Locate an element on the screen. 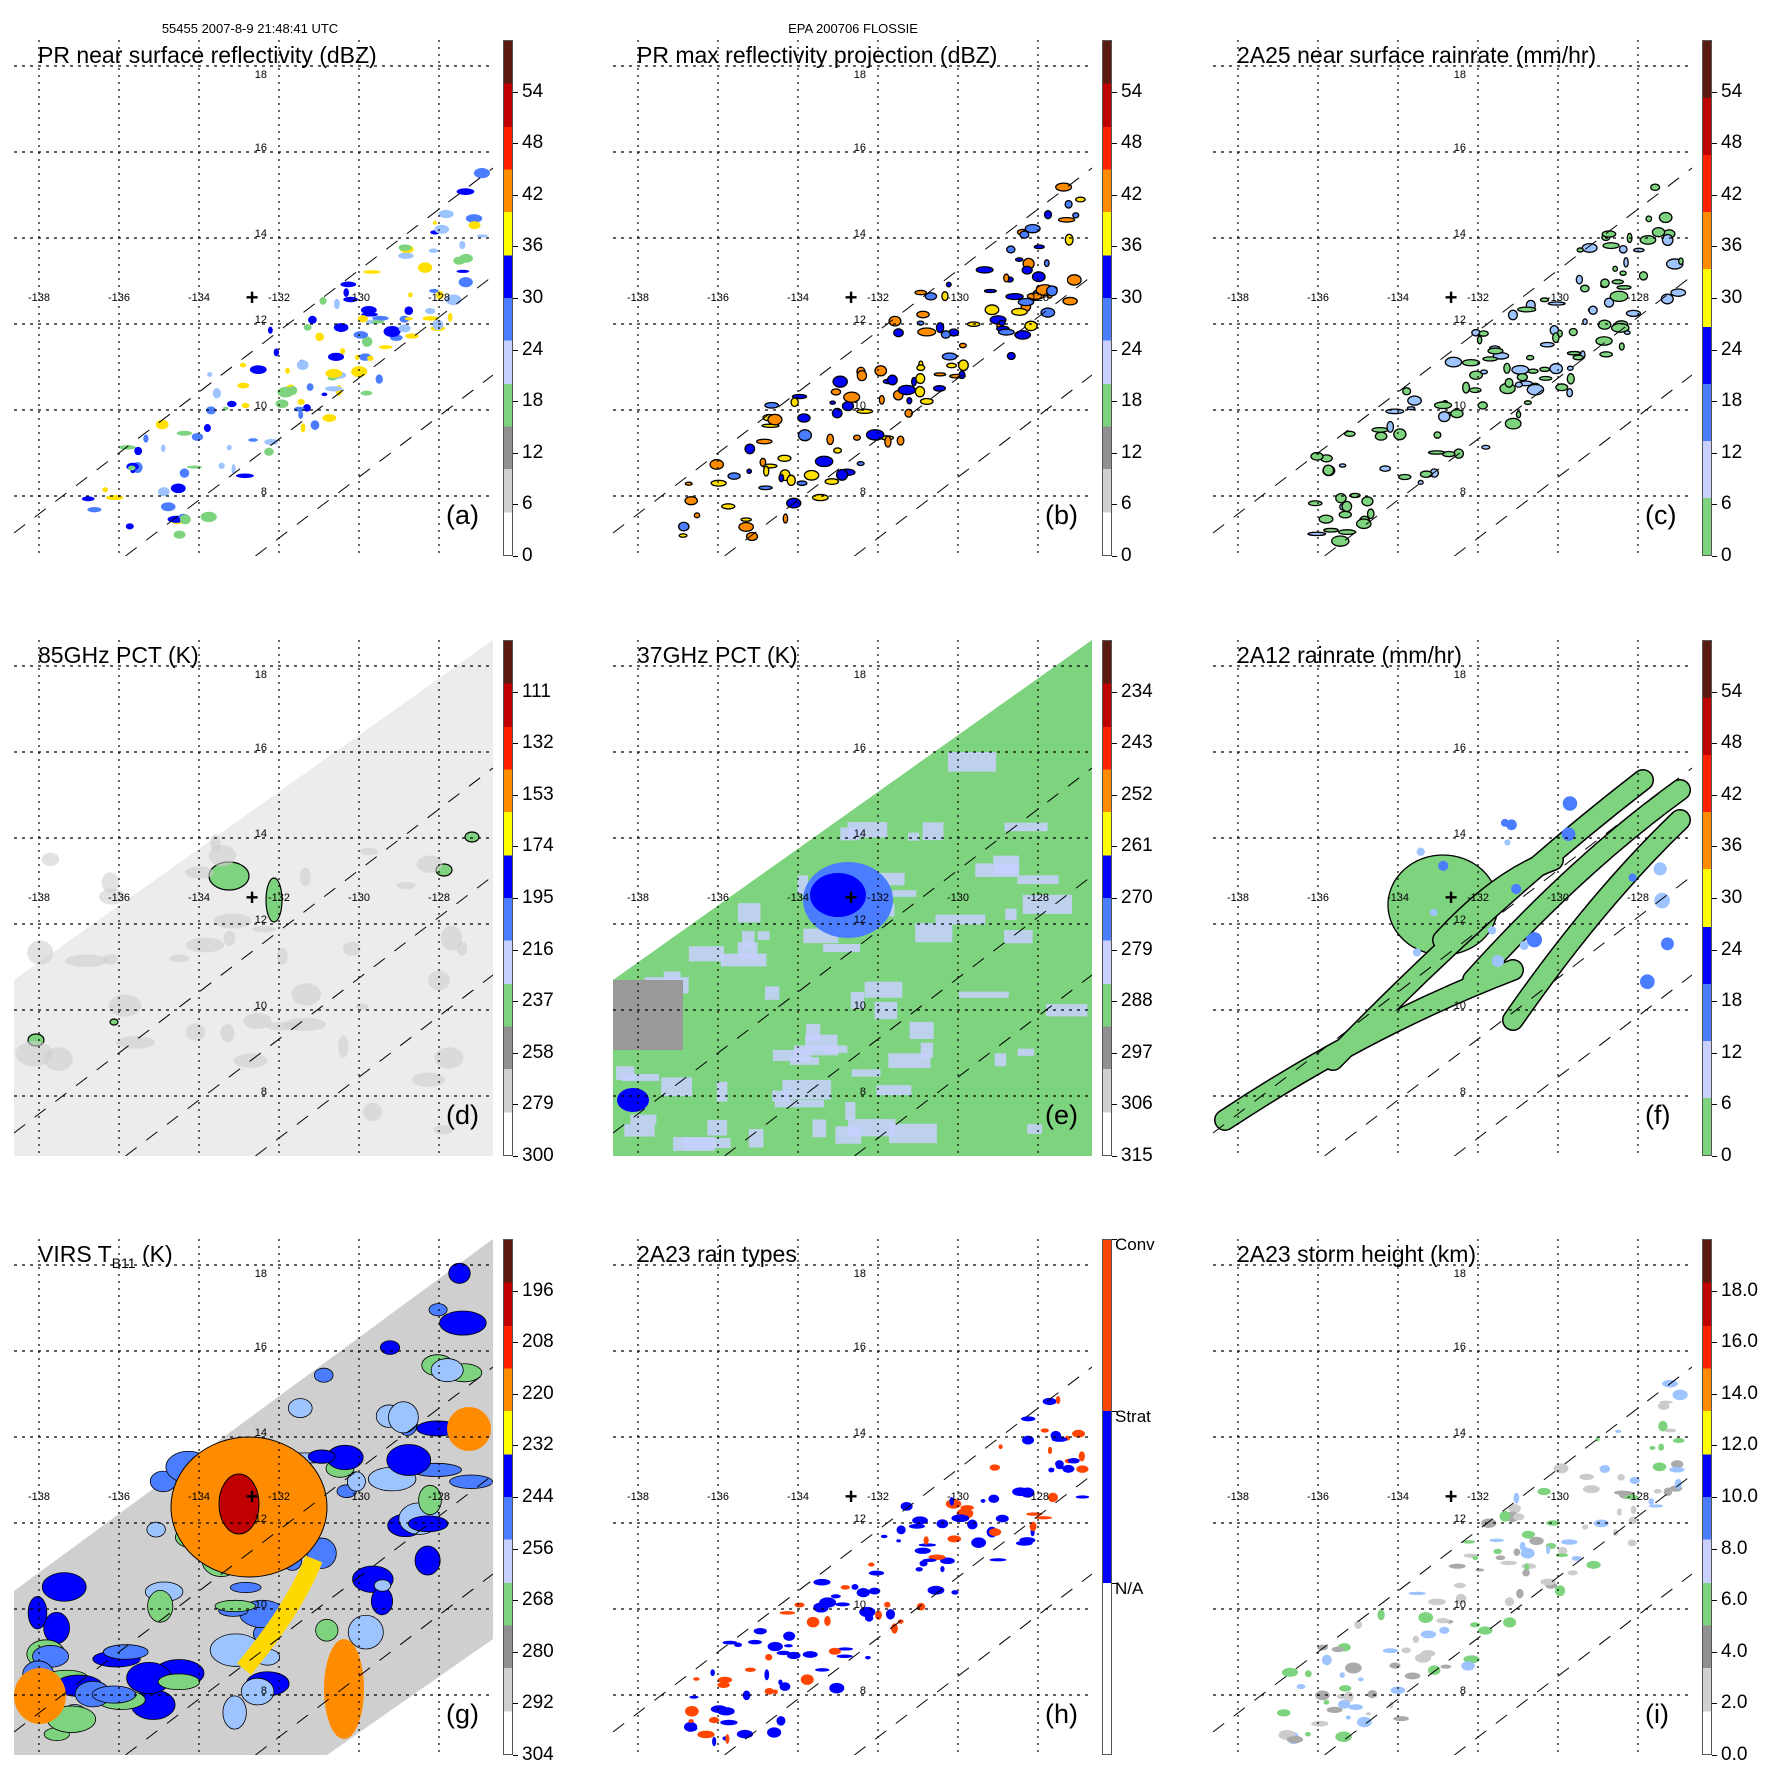 Image resolution: width=1771 pixels, height=1771 pixels. convective-cell is located at coordinates (472, 837).